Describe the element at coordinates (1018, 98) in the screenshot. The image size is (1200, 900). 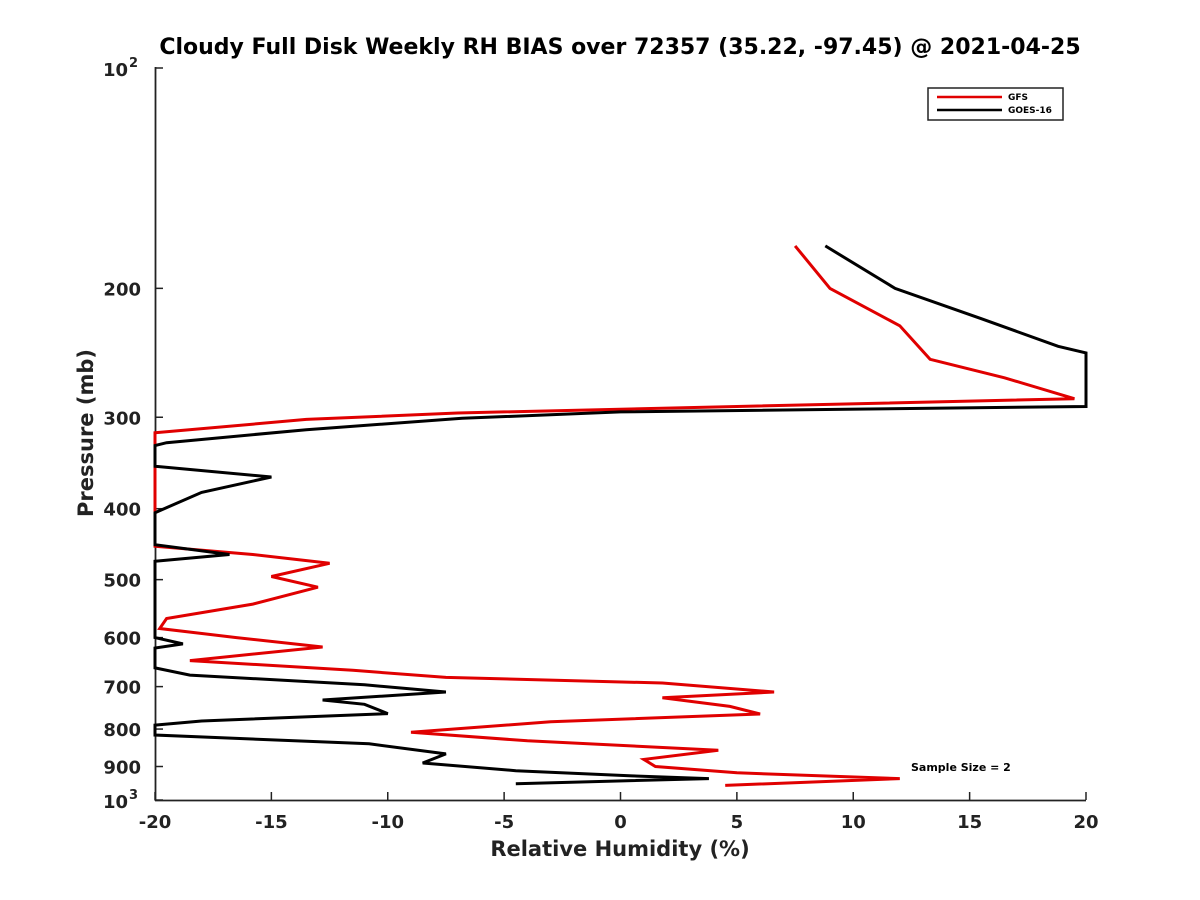
I see `legend-label-gfs: GFS` at that location.